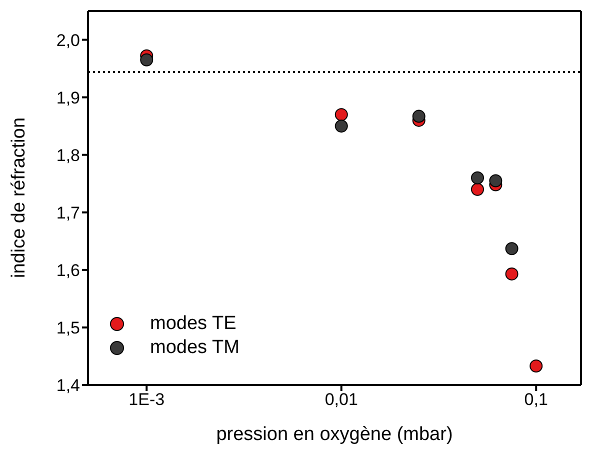 The height and width of the screenshot is (457, 592). What do you see at coordinates (68, 328) in the screenshot?
I see `y-tick-label: 1,5` at bounding box center [68, 328].